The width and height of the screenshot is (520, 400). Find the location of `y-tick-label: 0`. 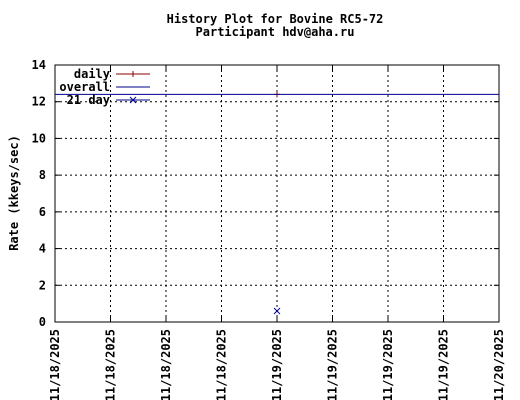

y-tick-label: 0 is located at coordinates (42, 322).